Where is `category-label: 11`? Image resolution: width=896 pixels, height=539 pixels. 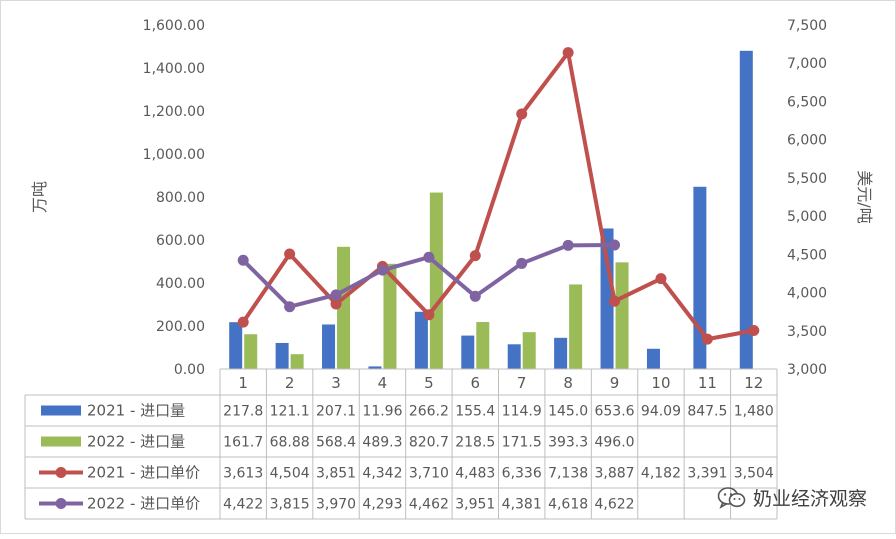 category-label: 11 is located at coordinates (707, 383).